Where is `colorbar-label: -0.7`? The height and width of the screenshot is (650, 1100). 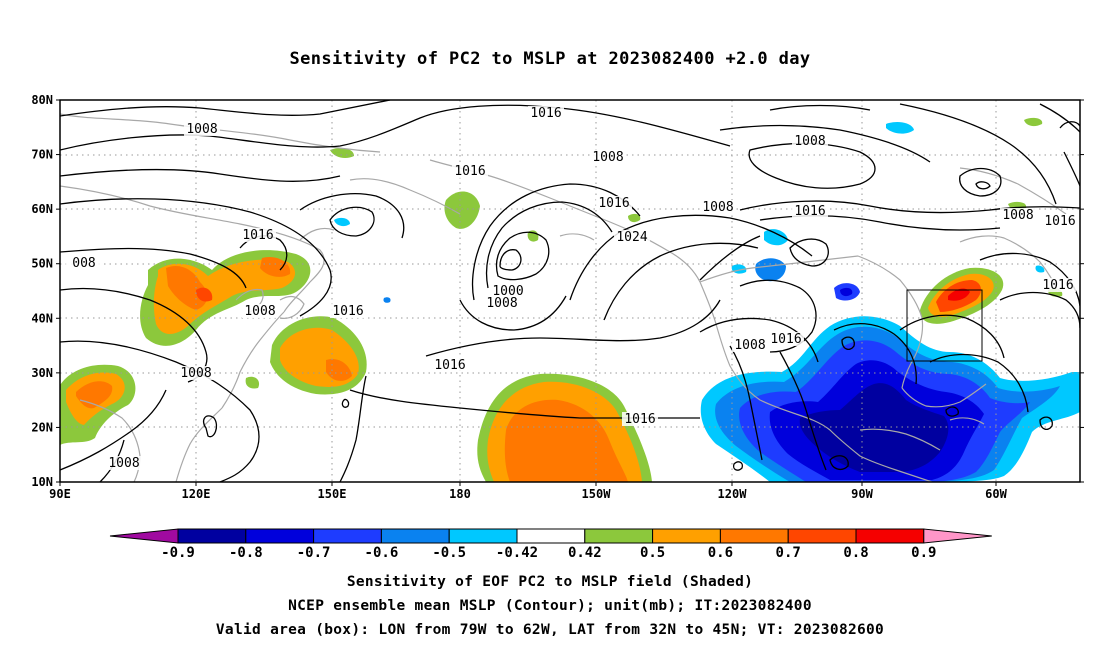
colorbar-label: -0.7 is located at coordinates (314, 553).